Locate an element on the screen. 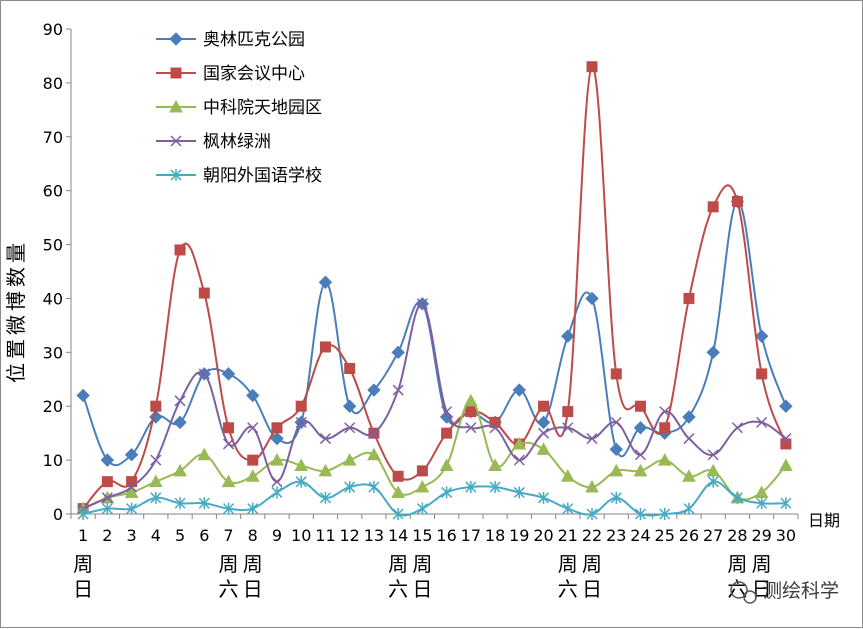 This screenshot has width=863, height=629. x-tick-label: 16 is located at coordinates (446, 535).